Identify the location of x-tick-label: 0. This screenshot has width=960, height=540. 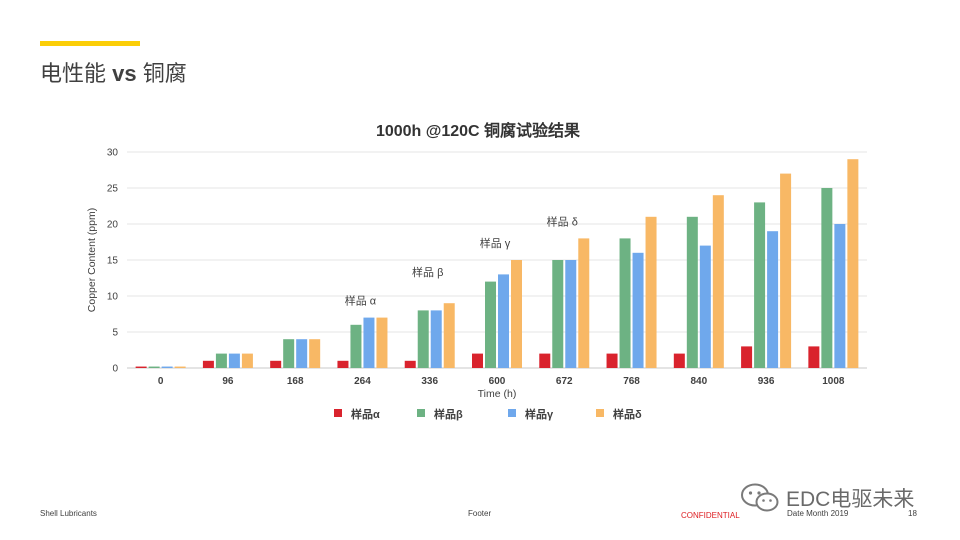
(161, 381).